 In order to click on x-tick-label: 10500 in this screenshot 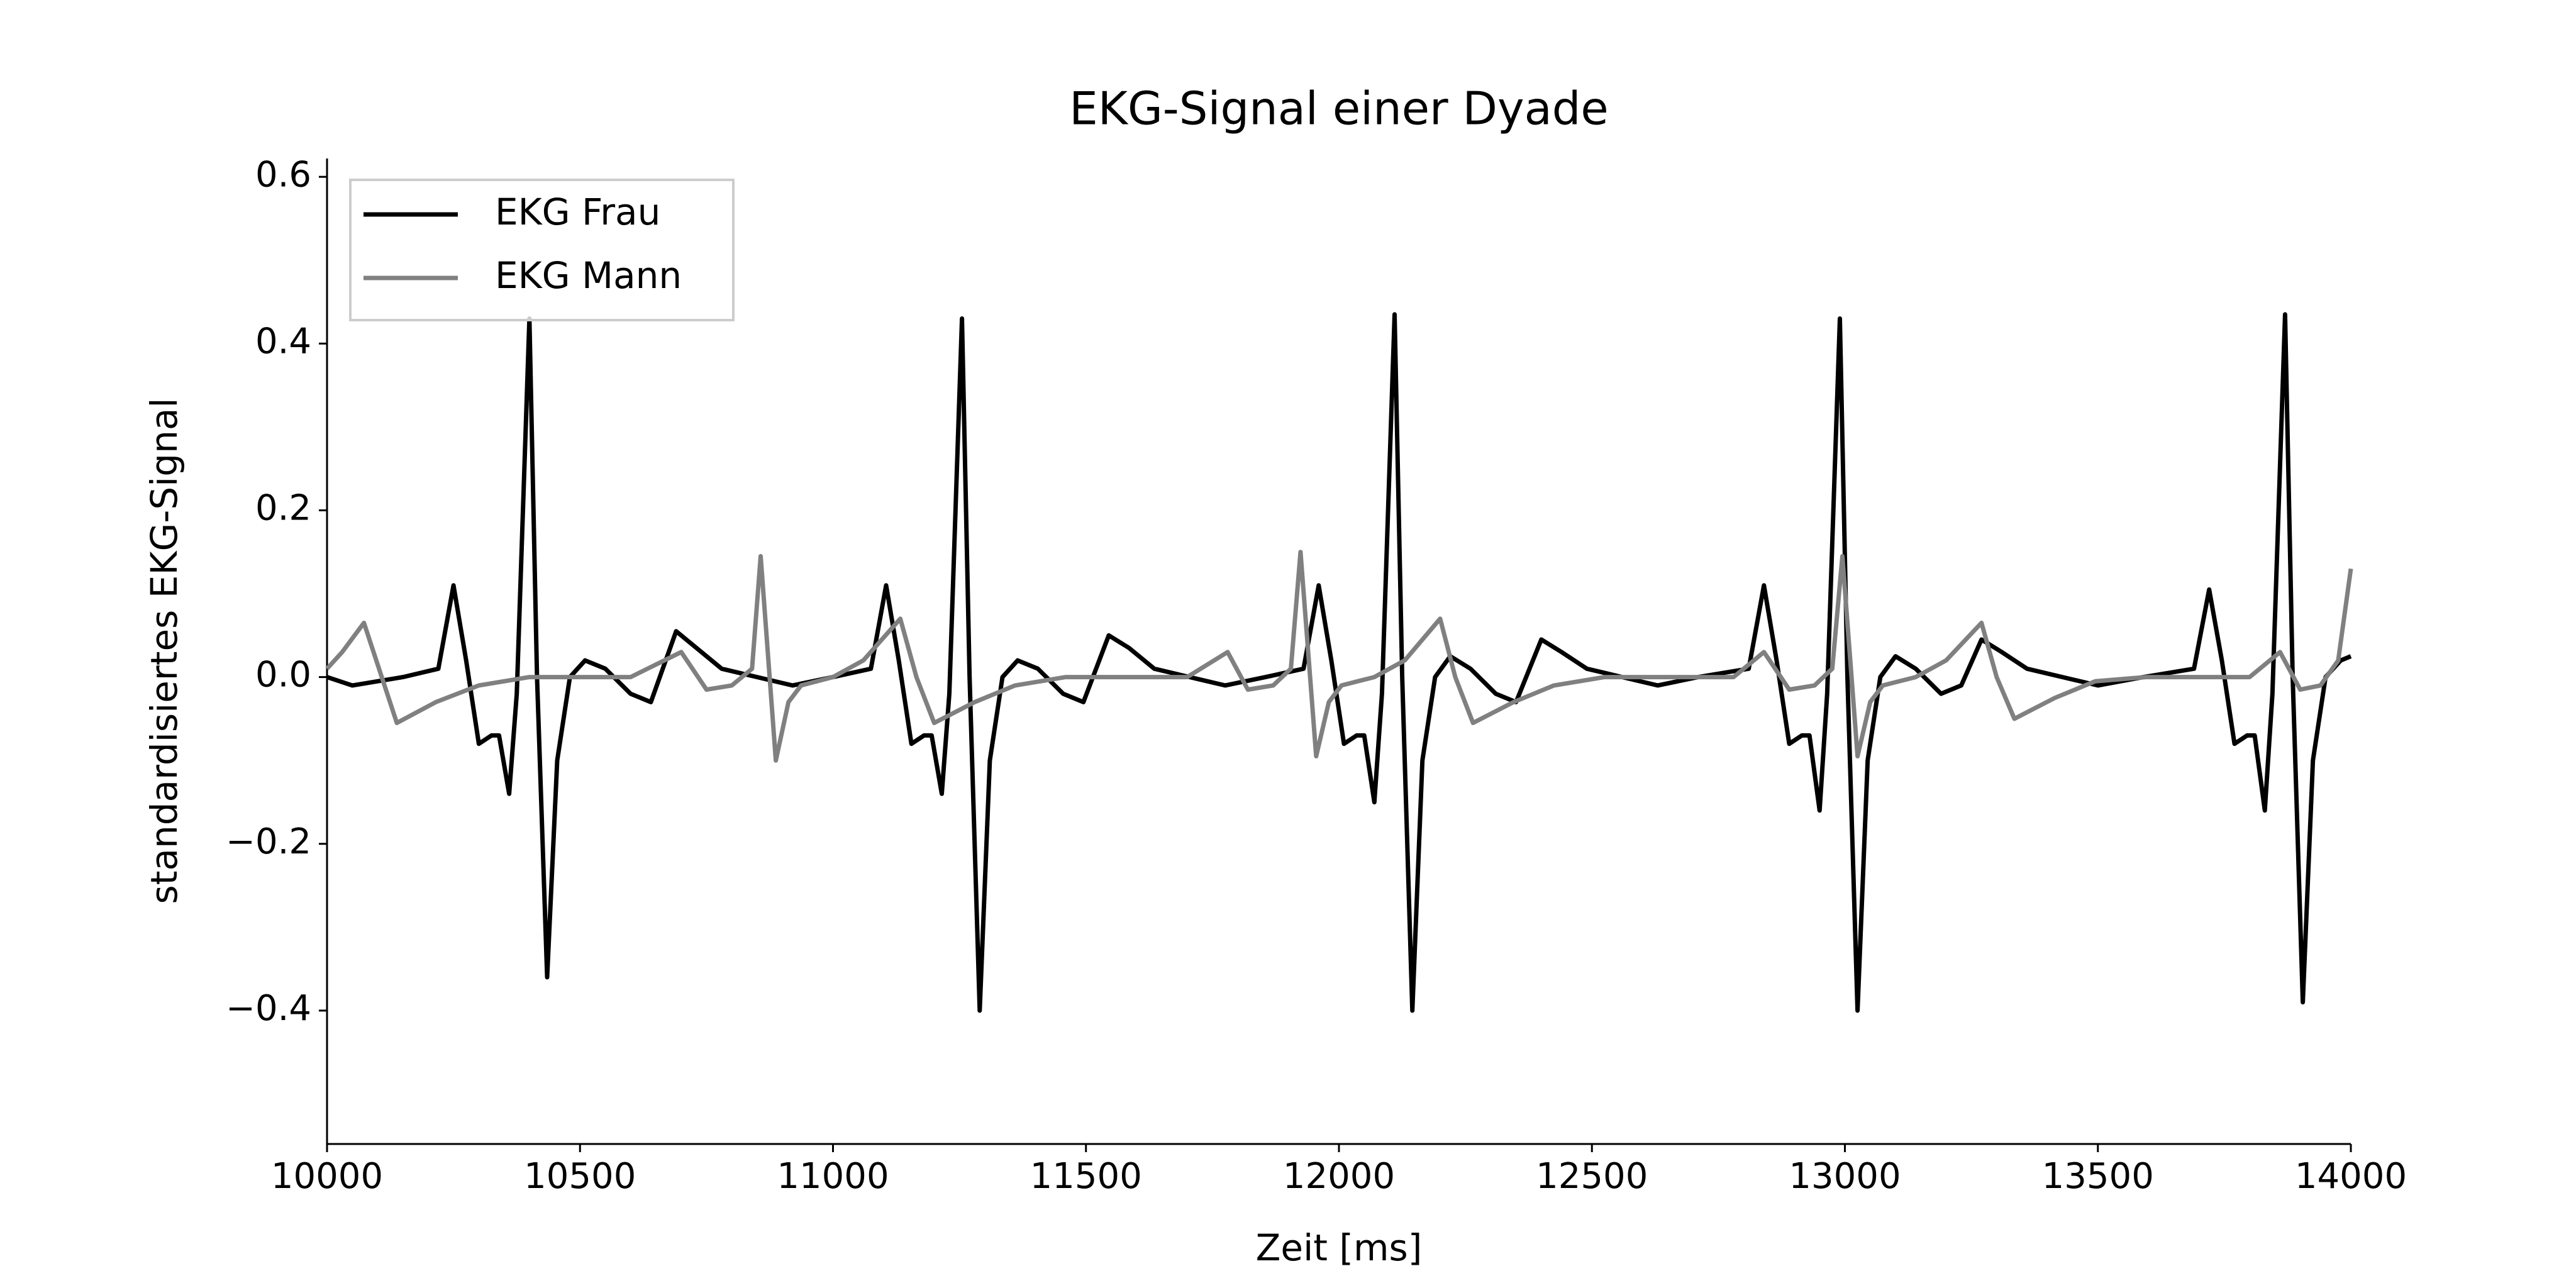, I will do `click(580, 1176)`.